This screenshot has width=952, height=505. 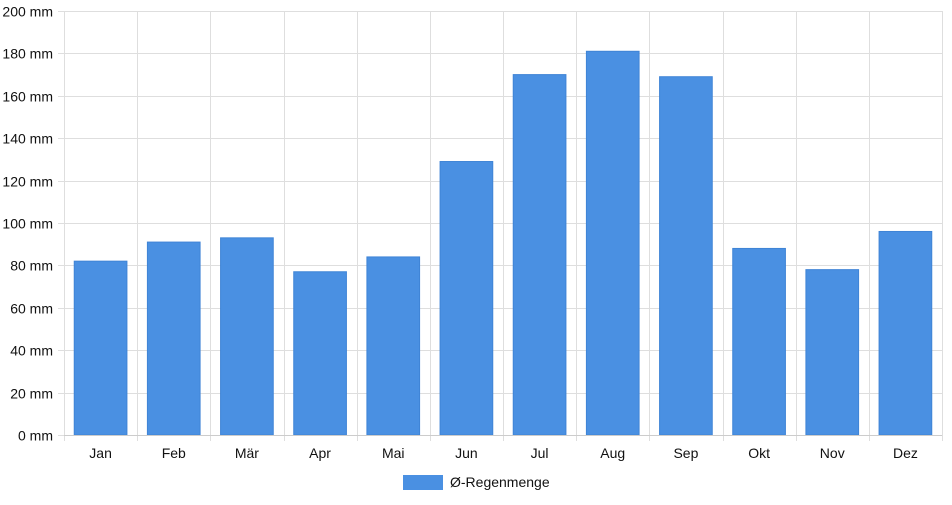 I want to click on y-tick-label: 180 mm, so click(x=27, y=54).